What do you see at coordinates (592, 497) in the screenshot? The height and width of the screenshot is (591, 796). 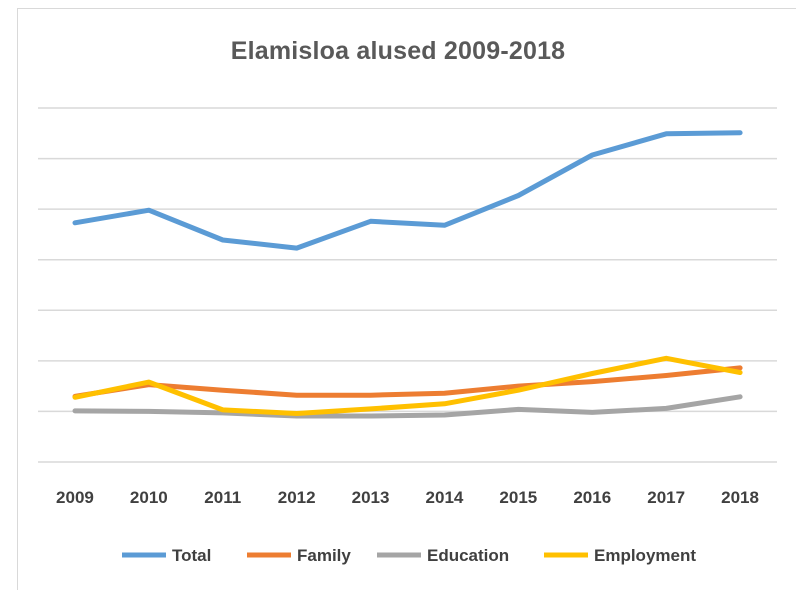 I see `x-tick-label: 2016` at bounding box center [592, 497].